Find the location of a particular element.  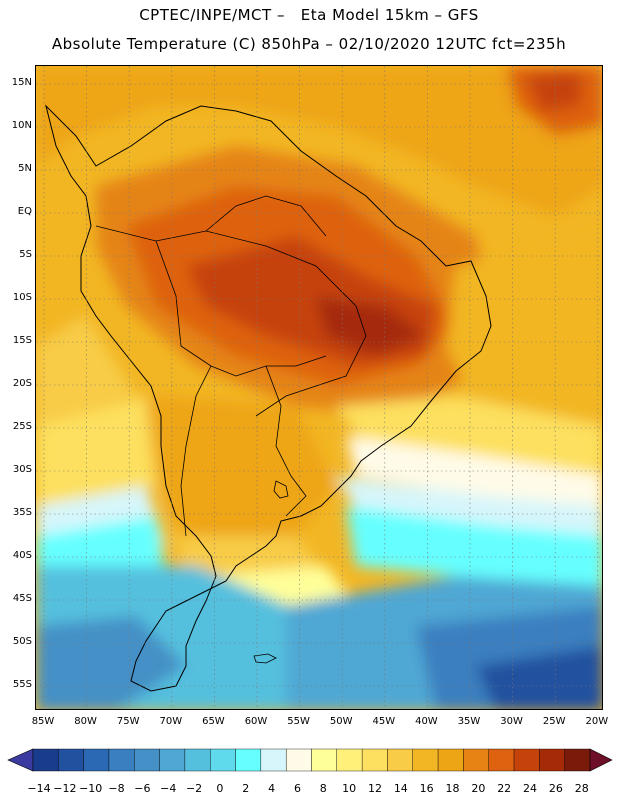

colorbar-tick-label: −14 is located at coordinates (39, 788).